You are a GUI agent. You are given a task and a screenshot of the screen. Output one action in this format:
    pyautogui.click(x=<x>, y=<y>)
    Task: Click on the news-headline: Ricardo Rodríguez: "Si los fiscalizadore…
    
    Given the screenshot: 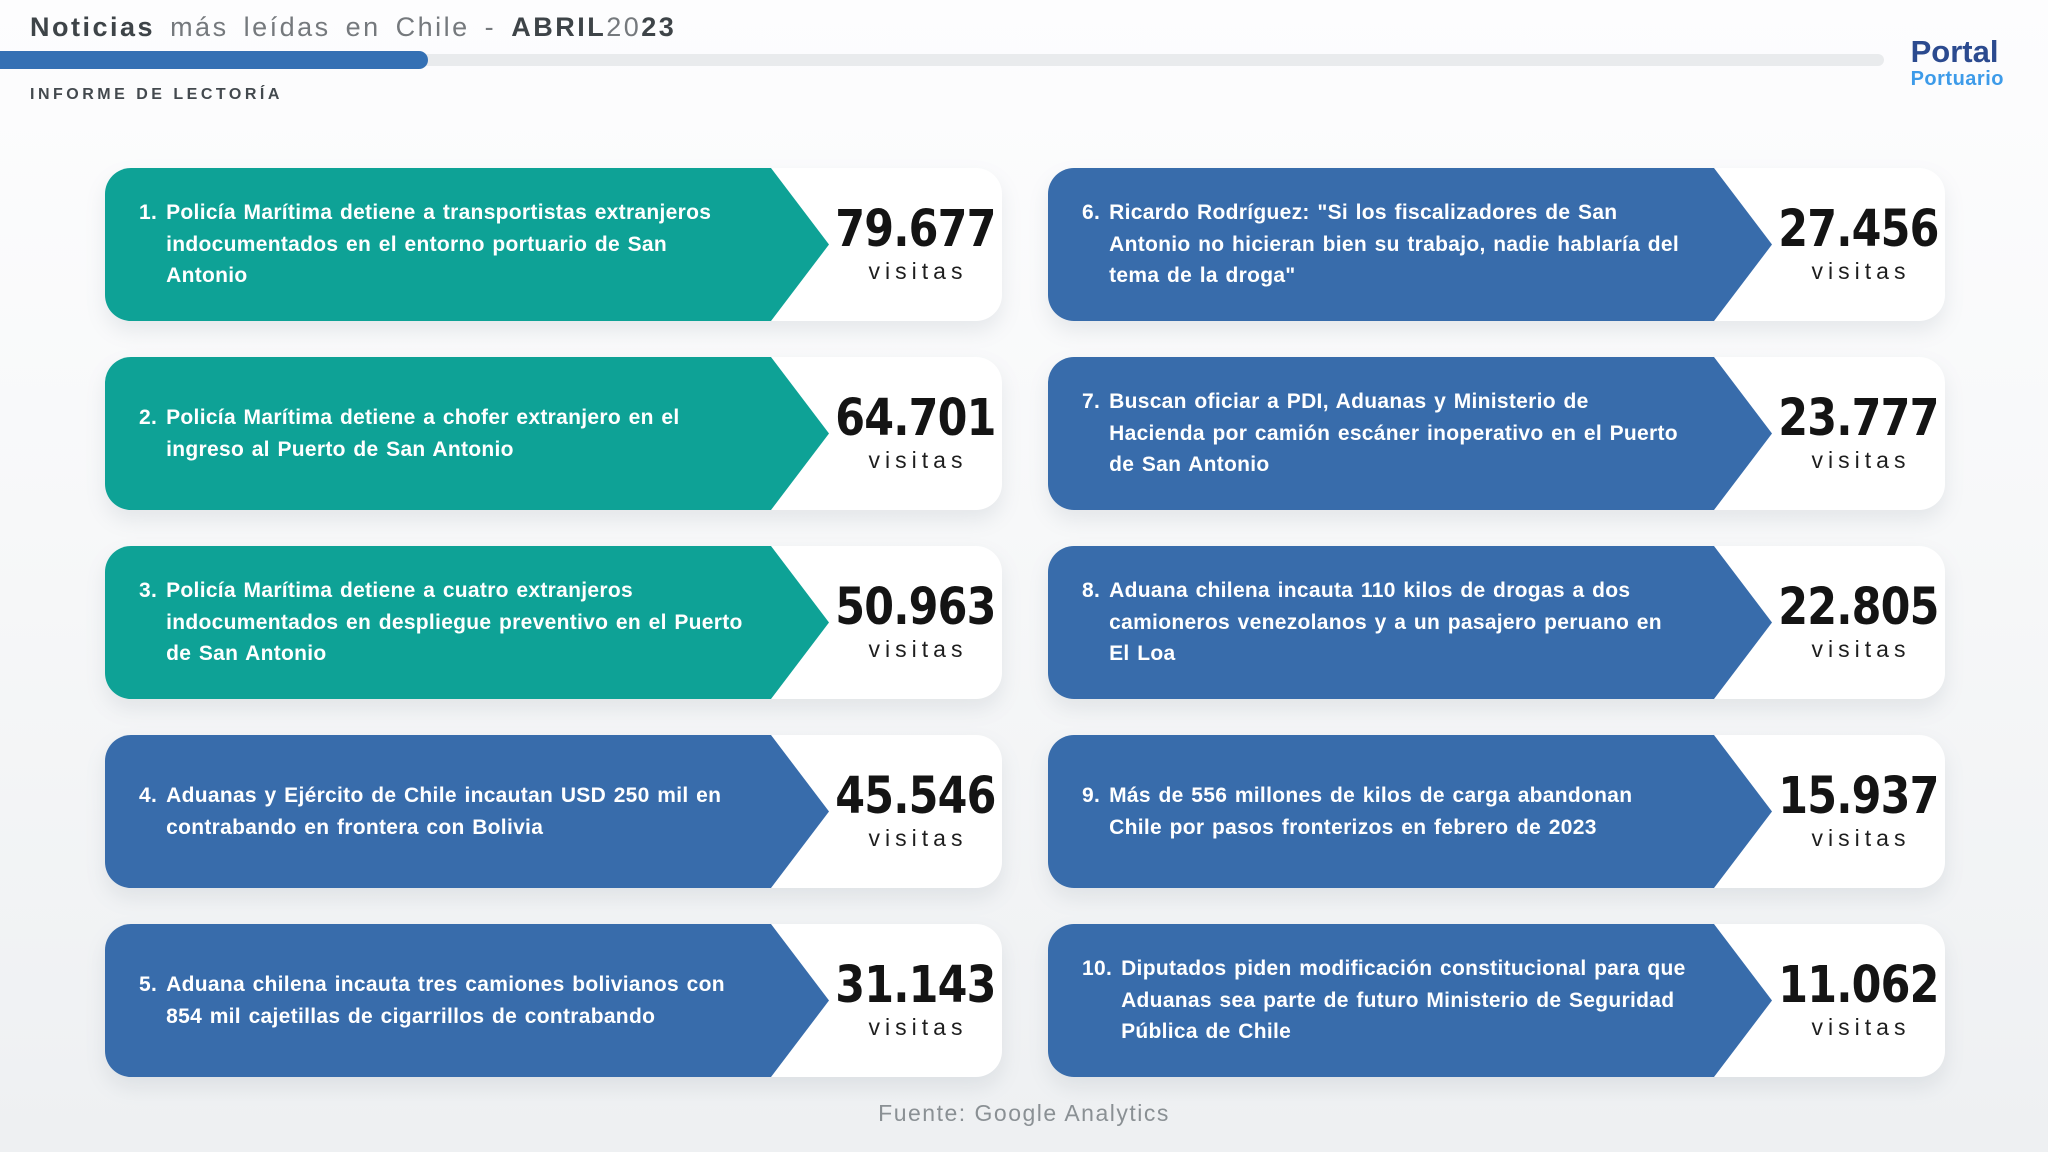 What is the action you would take?
    pyautogui.click(x=1394, y=244)
    